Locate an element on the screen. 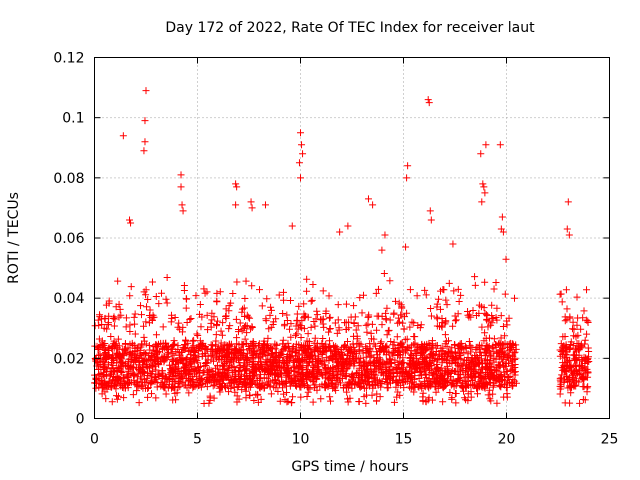 The width and height of the screenshot is (640, 480). x-tick-label: 25 is located at coordinates (610, 440).